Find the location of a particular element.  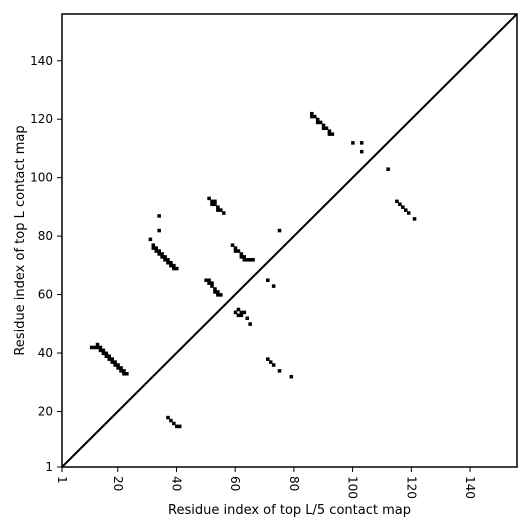

x-tick-label: 20 is located at coordinates (118, 483).